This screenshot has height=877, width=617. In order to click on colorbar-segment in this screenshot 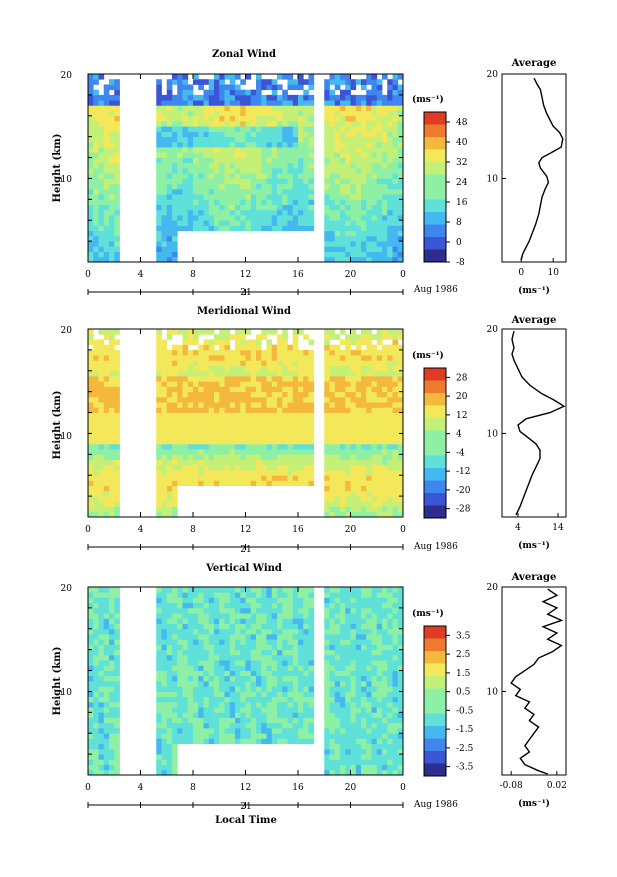, I will do `click(435, 412)`.